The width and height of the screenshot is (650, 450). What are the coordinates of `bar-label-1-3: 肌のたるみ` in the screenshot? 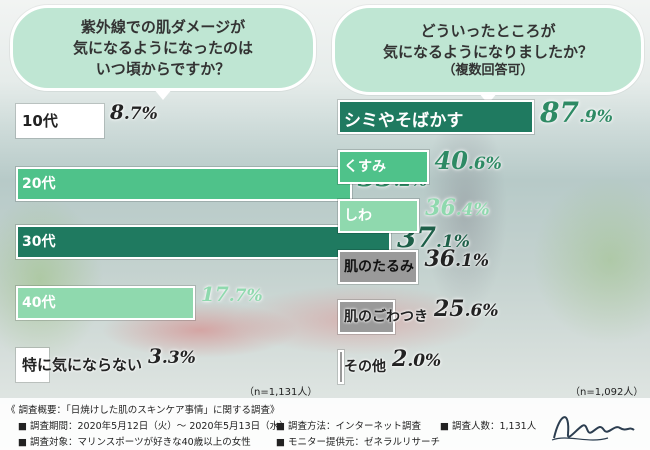 It's located at (379, 267).